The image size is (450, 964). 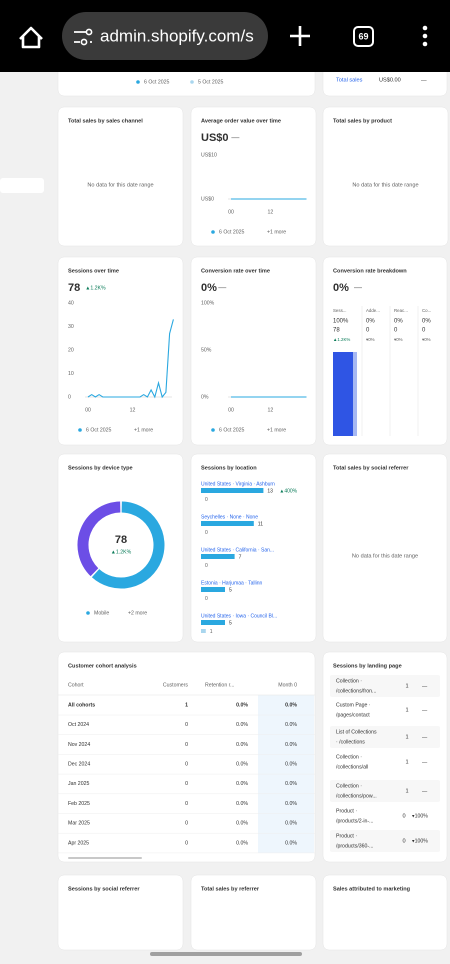 What do you see at coordinates (121, 552) in the screenshot?
I see `donut-change: ▲1.2K%` at bounding box center [121, 552].